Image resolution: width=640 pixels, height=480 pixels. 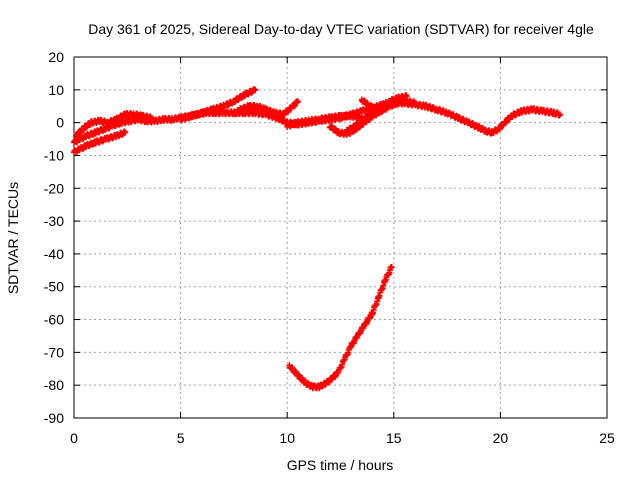 What do you see at coordinates (607, 438) in the screenshot?
I see `x-tick-label: 25` at bounding box center [607, 438].